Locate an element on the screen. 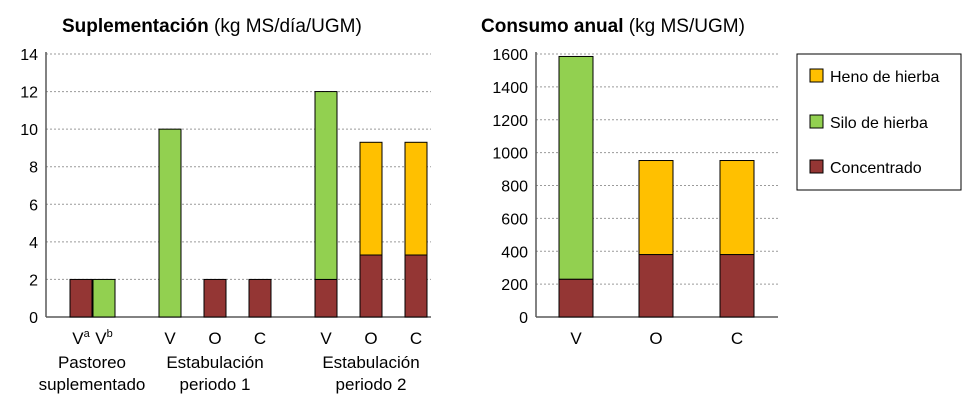 This screenshot has height=396, width=965. x-tick-base-6: O is located at coordinates (370, 338).